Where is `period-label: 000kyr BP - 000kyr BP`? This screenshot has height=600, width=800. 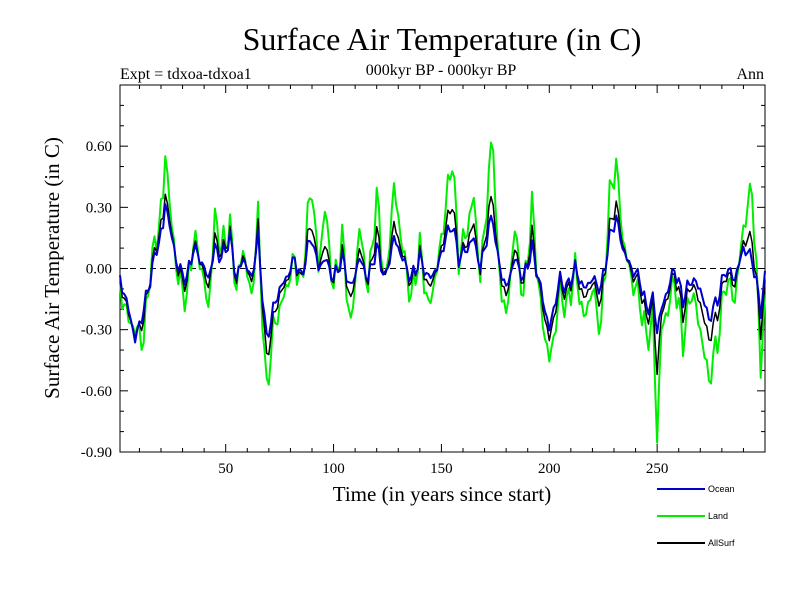 period-label: 000kyr BP - 000kyr BP is located at coordinates (441, 70).